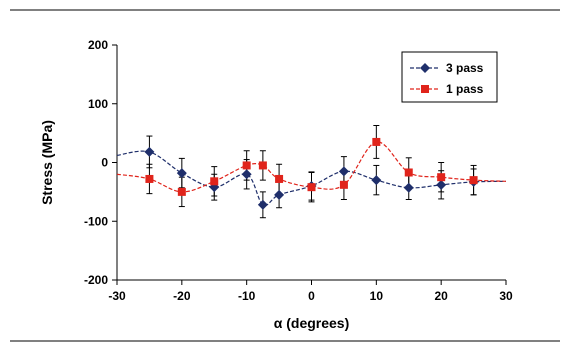 The image size is (570, 352). Describe the element at coordinates (182, 296) in the screenshot. I see `x-tick-label: -20` at that location.